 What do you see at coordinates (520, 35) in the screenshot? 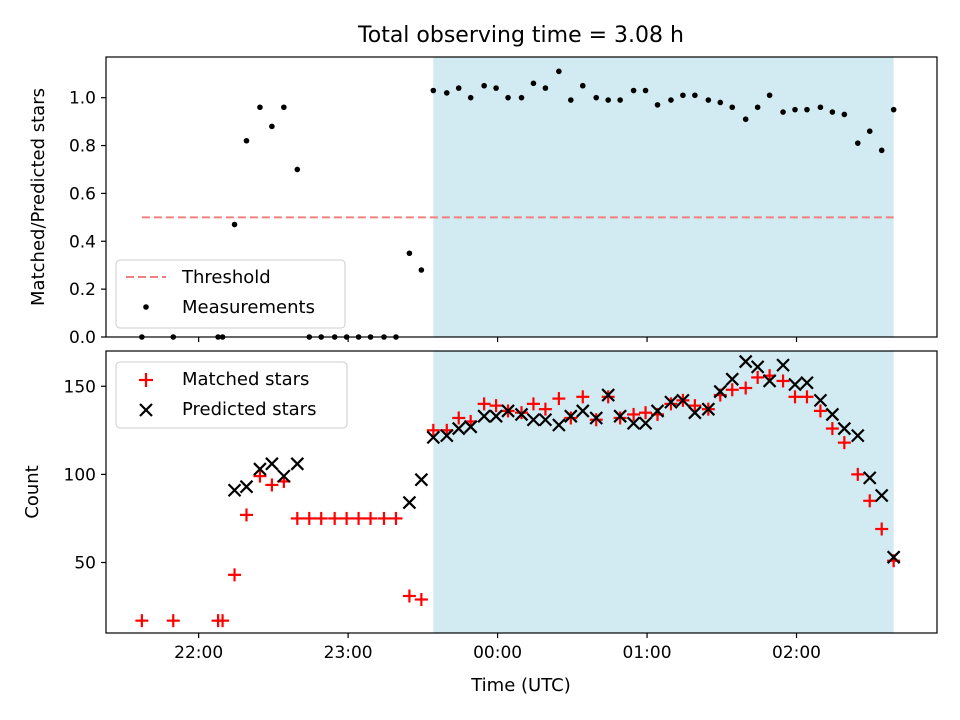
I see `chart-title: Total observing time = 3.08 h` at bounding box center [520, 35].